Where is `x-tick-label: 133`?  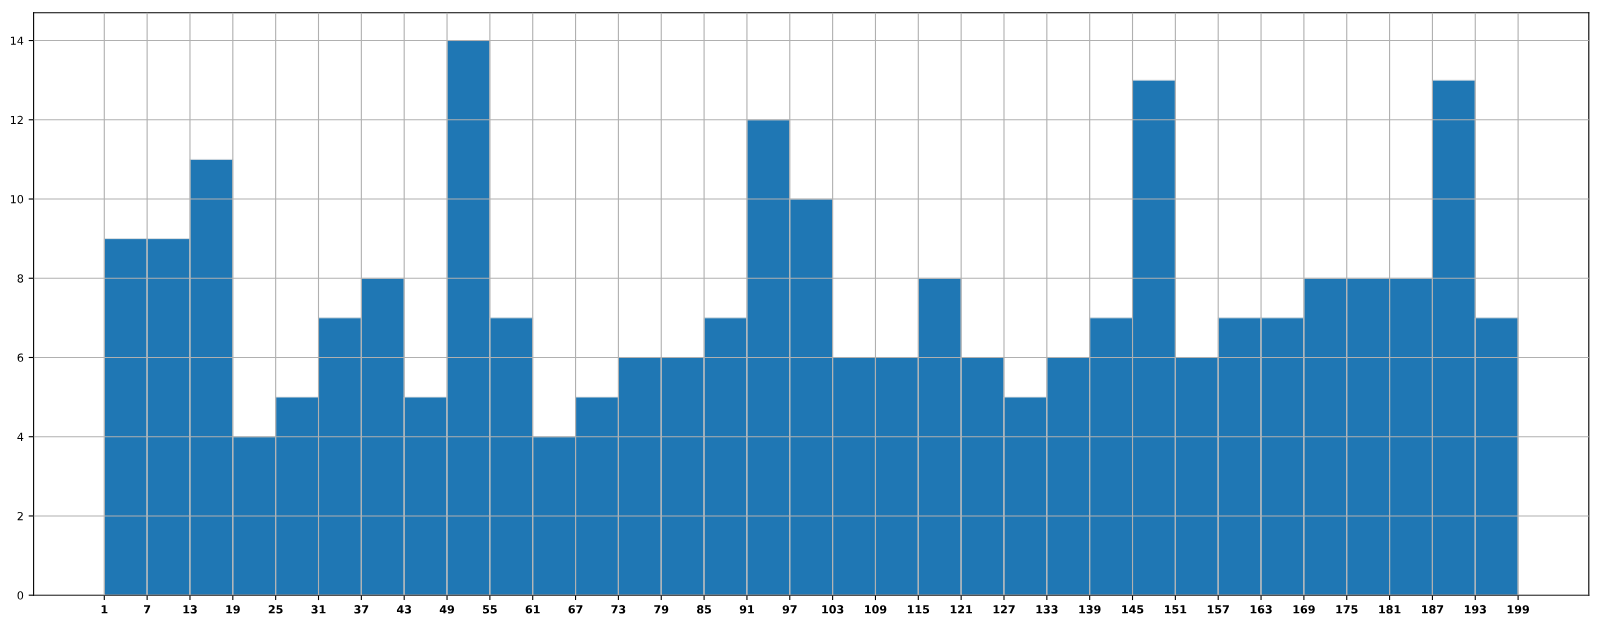 x-tick-label: 133 is located at coordinates (1047, 609).